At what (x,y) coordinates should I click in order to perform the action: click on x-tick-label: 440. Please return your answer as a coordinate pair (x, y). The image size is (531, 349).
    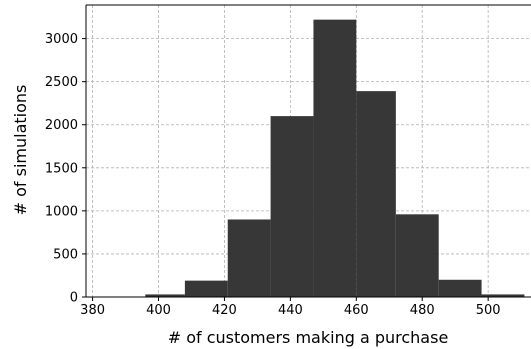
    Looking at the image, I should click on (290, 310).